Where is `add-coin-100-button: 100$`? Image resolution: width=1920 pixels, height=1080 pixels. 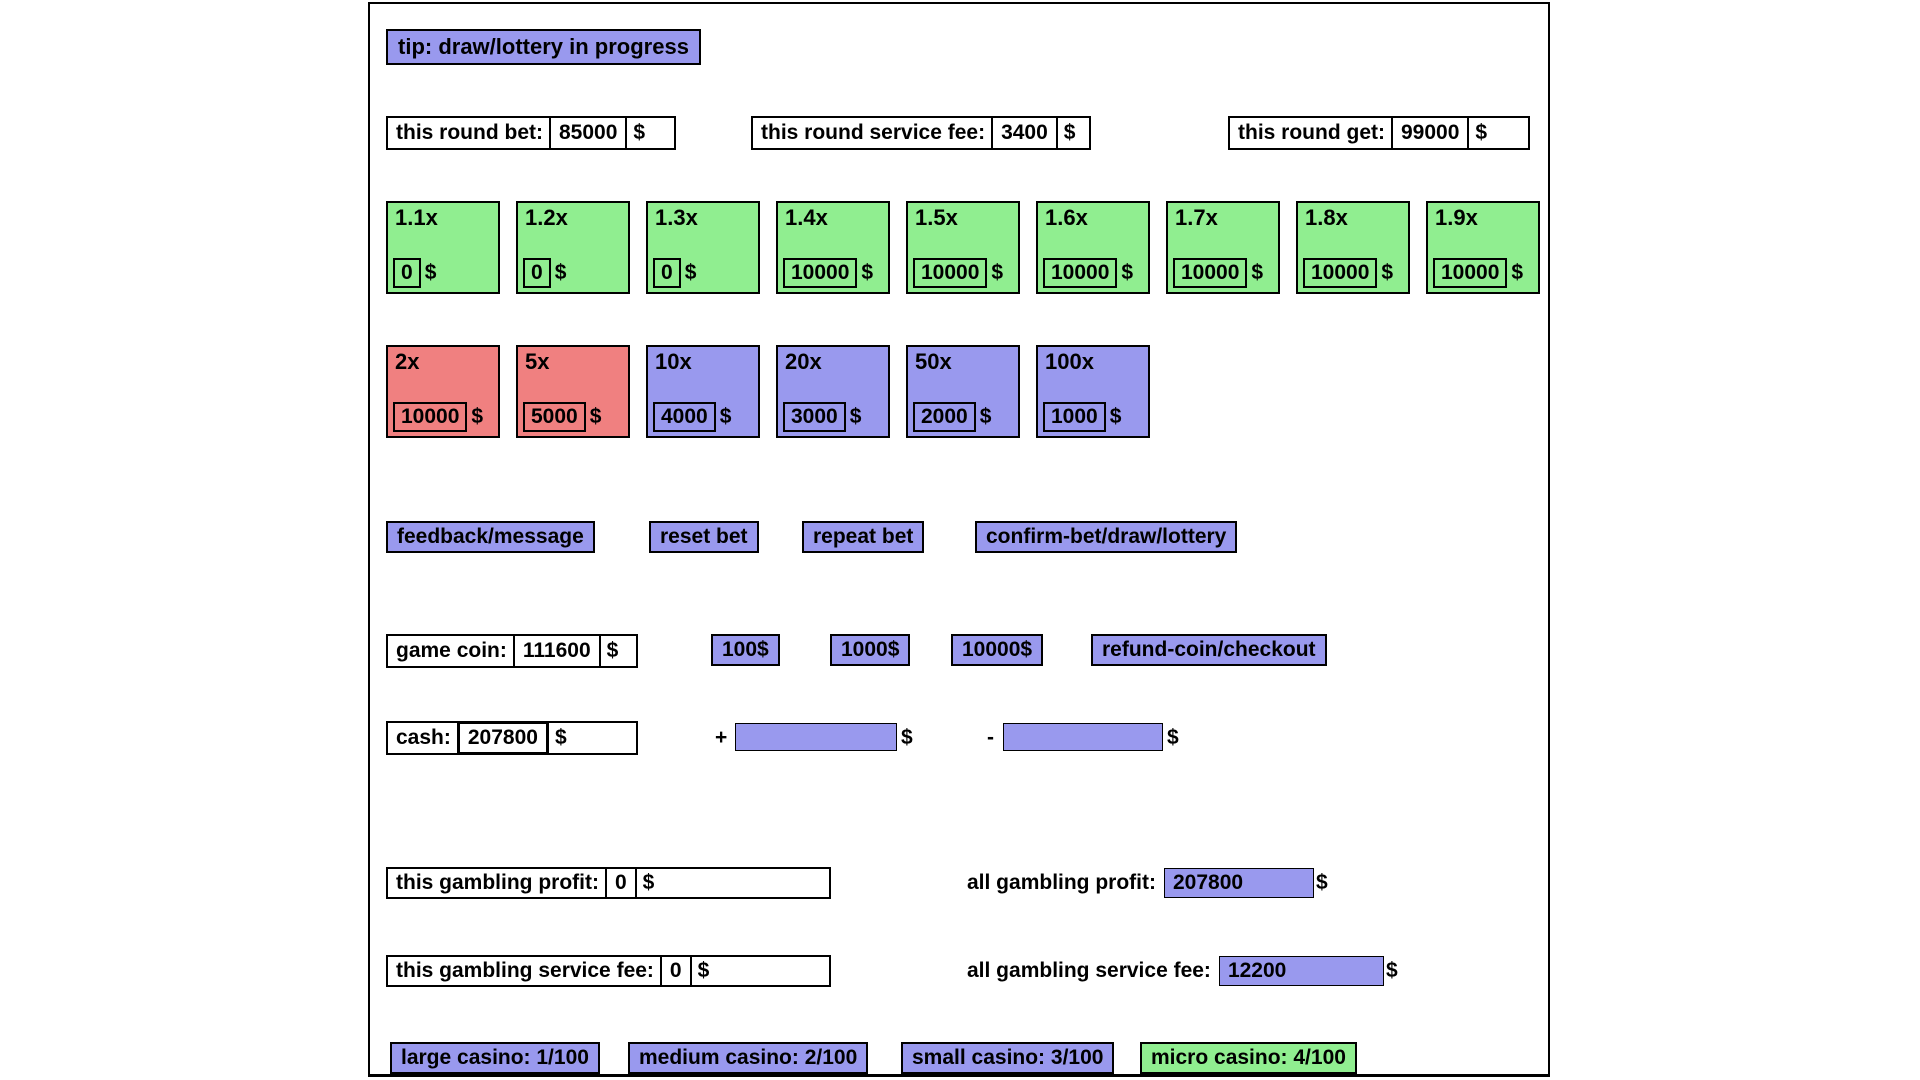 add-coin-100-button: 100$ is located at coordinates (745, 650).